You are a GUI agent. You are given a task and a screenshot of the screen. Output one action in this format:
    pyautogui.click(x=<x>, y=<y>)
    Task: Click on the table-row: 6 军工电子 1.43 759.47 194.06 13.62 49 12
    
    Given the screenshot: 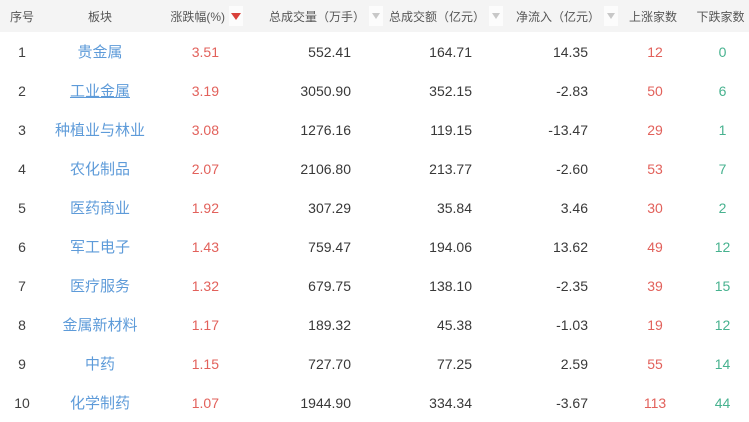 What is the action you would take?
    pyautogui.click(x=374, y=246)
    